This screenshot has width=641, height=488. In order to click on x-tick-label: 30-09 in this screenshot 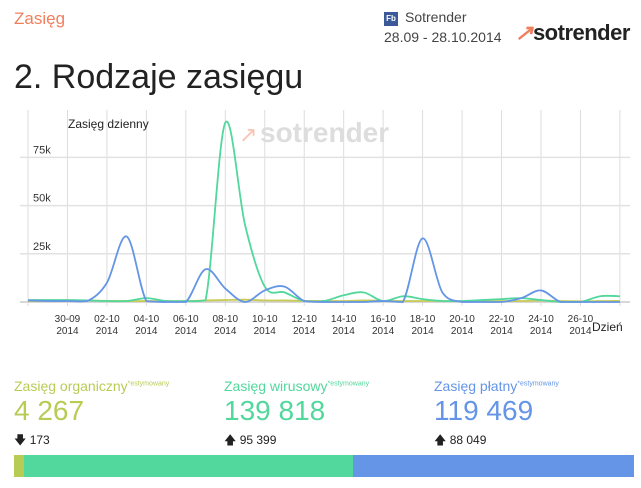, I will do `click(68, 319)`.